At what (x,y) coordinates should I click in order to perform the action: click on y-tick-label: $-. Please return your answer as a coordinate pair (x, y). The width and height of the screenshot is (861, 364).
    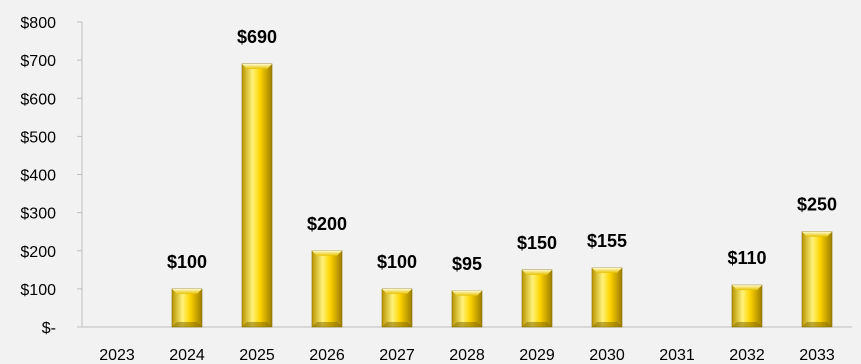
    Looking at the image, I should click on (49, 328).